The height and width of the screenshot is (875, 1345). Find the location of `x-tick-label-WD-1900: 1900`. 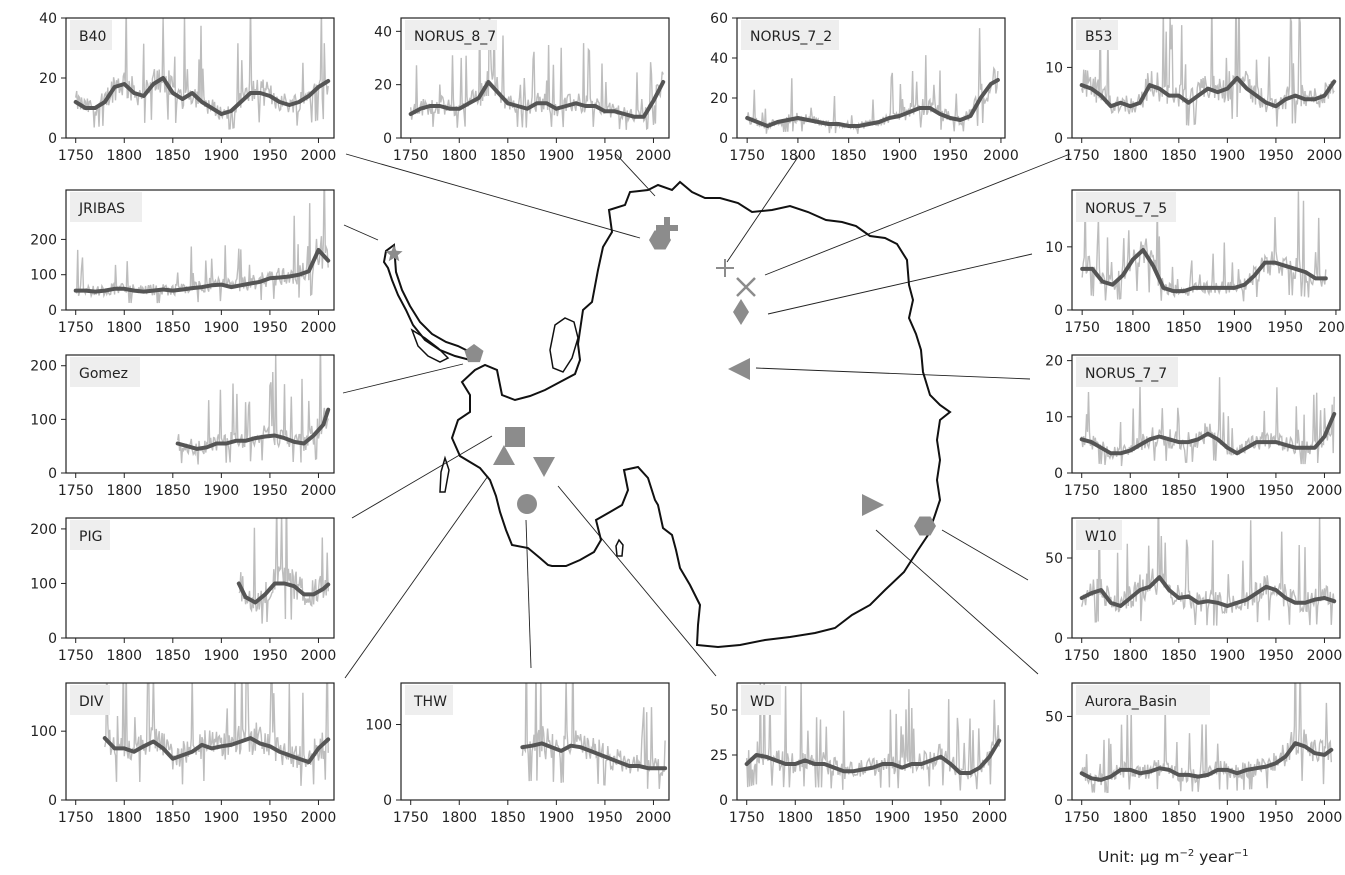

x-tick-label-WD-1900: 1900 is located at coordinates (893, 818).